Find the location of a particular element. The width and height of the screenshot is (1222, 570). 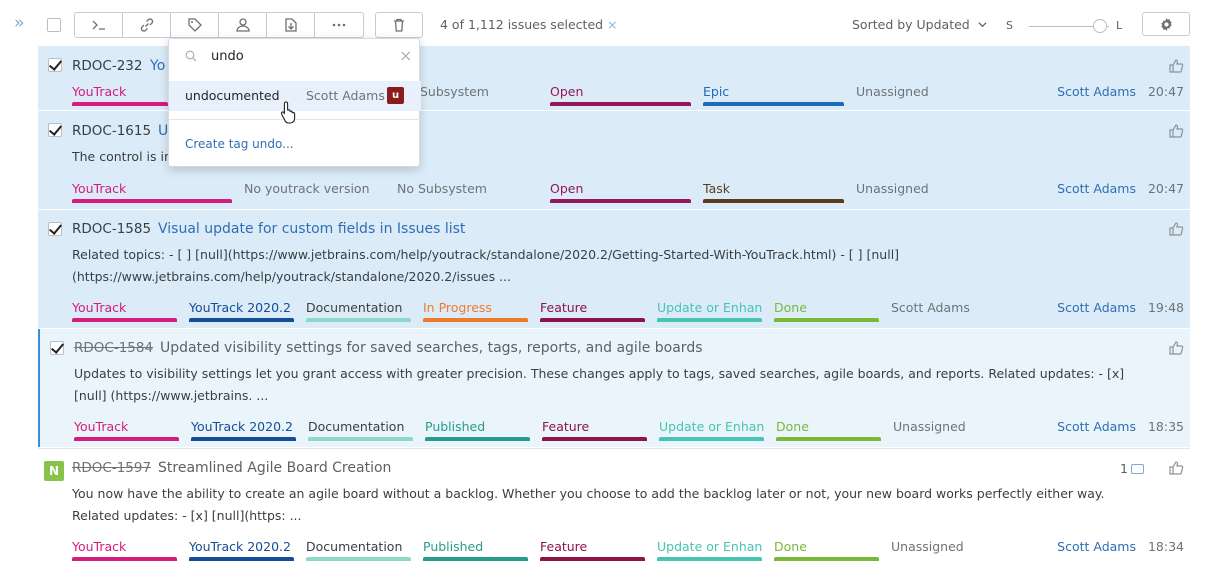

assignee-field: Scott Adams is located at coordinates (943, 310).